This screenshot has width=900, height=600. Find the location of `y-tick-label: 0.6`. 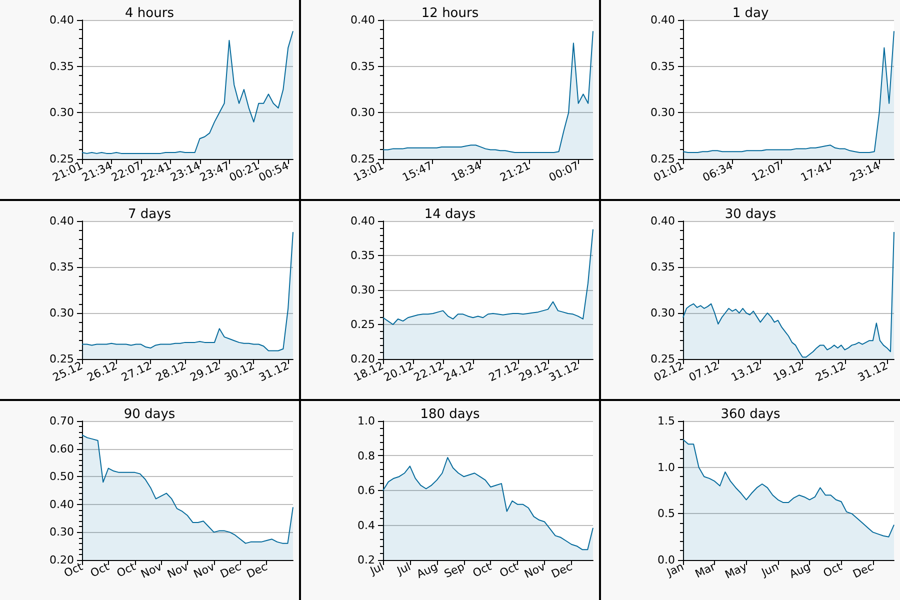

y-tick-label: 0.6 is located at coordinates (366, 490).